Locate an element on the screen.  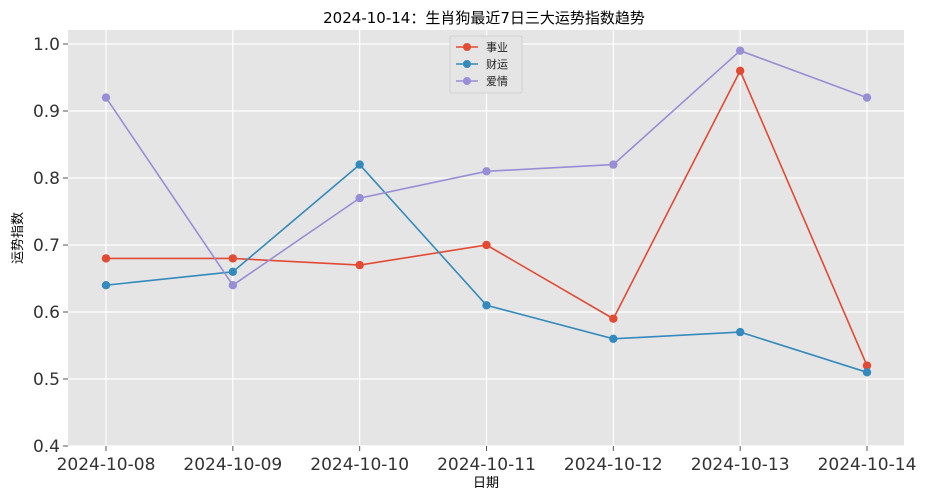
x-tick-label: 2024-10-12 is located at coordinates (613, 465).